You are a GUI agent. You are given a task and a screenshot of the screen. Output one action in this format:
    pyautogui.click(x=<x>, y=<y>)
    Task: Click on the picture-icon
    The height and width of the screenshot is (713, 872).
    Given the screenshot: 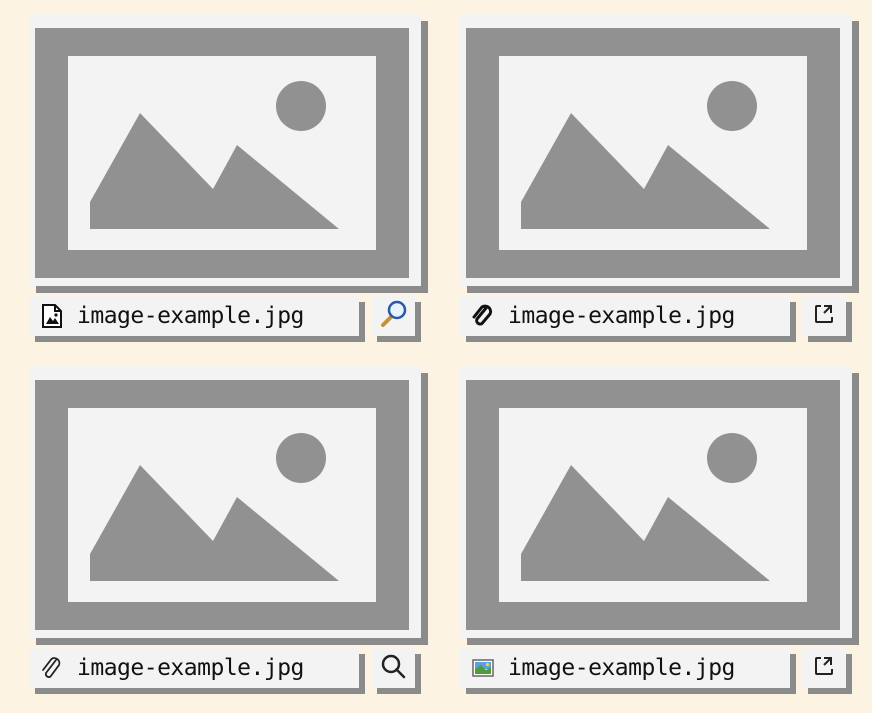 What is the action you would take?
    pyautogui.click(x=483, y=668)
    